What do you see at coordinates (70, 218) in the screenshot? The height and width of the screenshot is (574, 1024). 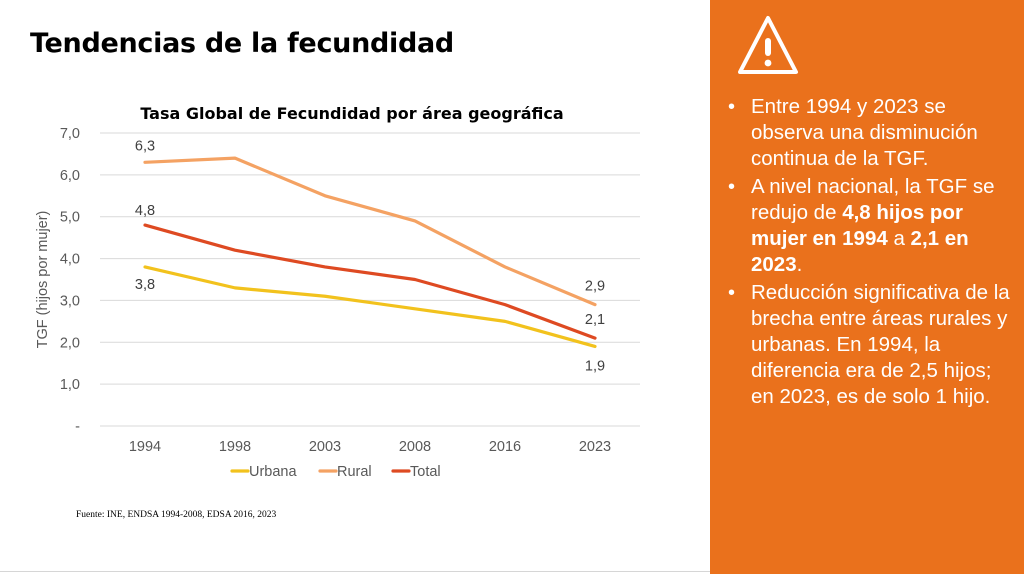 I see `y-tick-label: 5,0` at bounding box center [70, 218].